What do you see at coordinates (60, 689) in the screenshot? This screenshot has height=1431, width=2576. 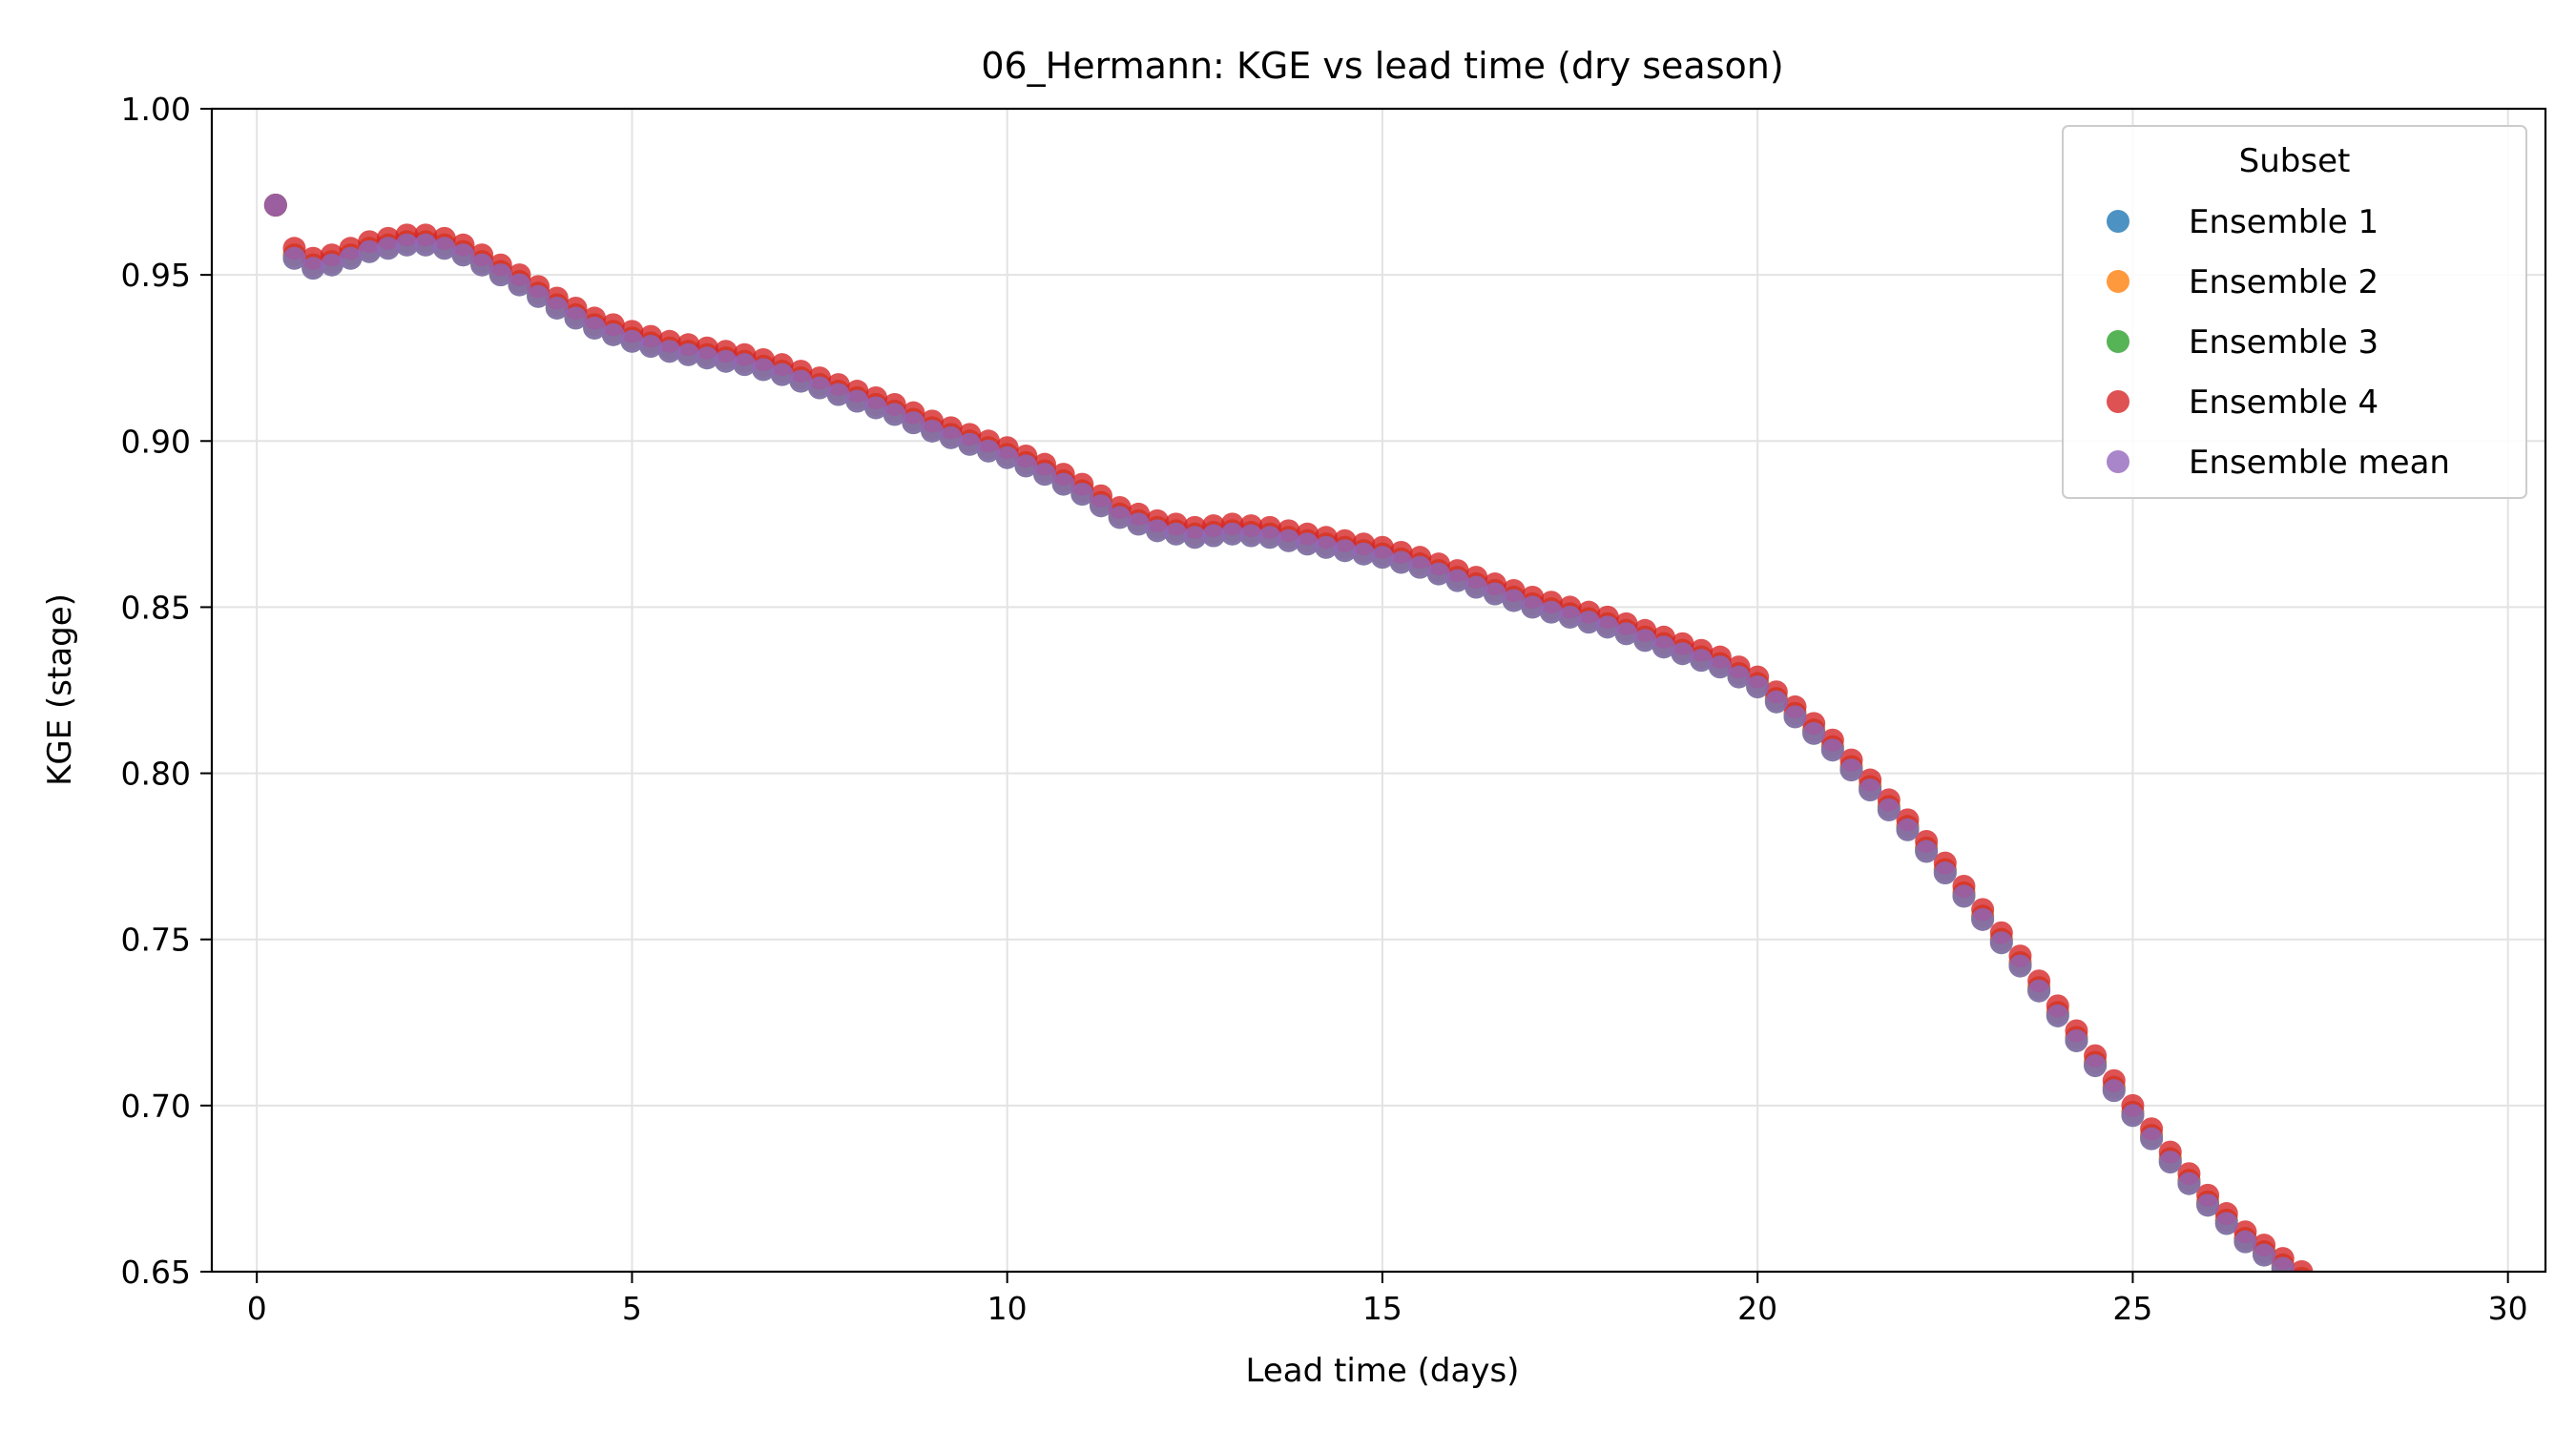 I see `y-axis-label: KGE (stage)` at bounding box center [60, 689].